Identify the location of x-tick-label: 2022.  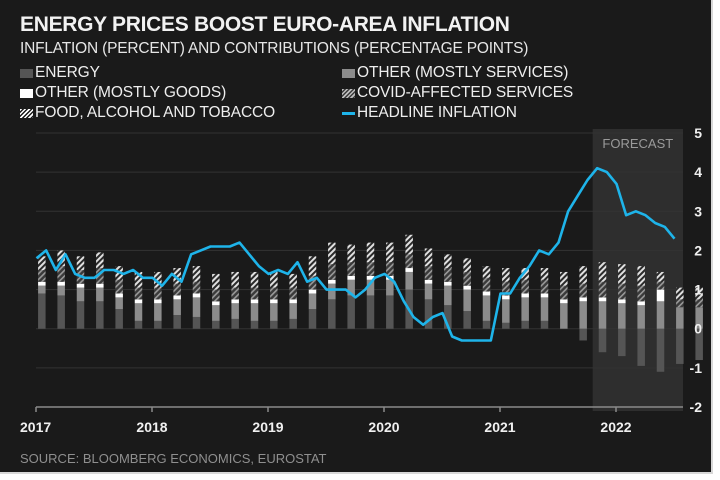
(615, 427).